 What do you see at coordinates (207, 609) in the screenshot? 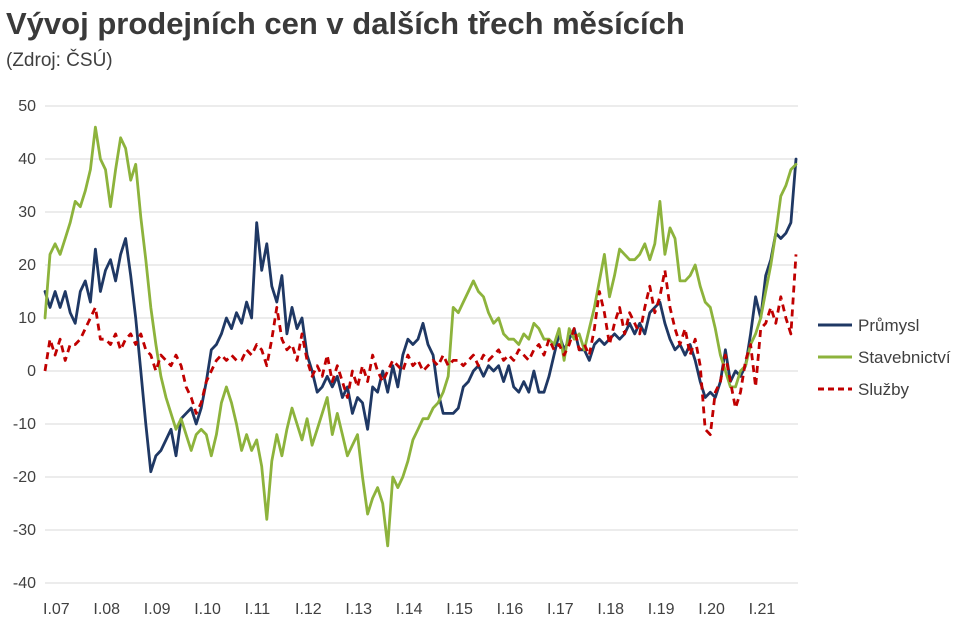
I see `x-tick-label: I.10` at bounding box center [207, 609].